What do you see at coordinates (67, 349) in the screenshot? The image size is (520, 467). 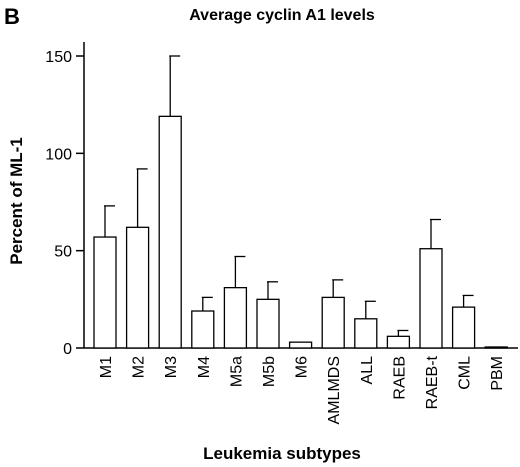 I see `y-tick-label: 0` at bounding box center [67, 349].